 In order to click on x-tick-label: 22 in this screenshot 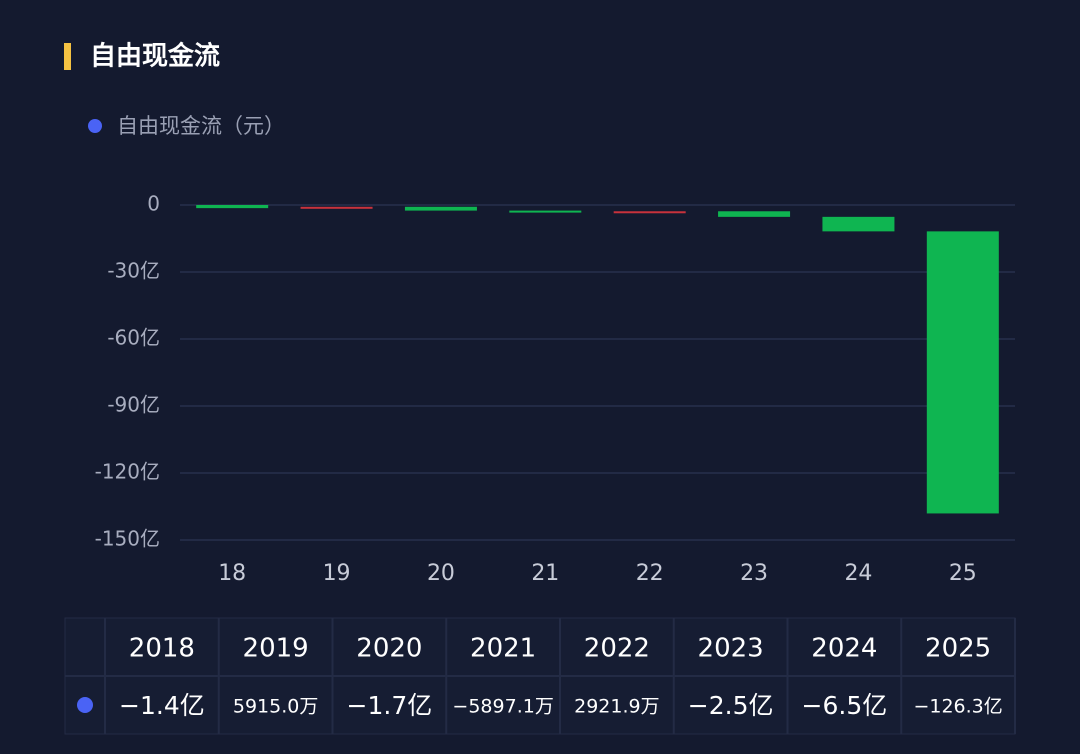, I will do `click(650, 573)`.